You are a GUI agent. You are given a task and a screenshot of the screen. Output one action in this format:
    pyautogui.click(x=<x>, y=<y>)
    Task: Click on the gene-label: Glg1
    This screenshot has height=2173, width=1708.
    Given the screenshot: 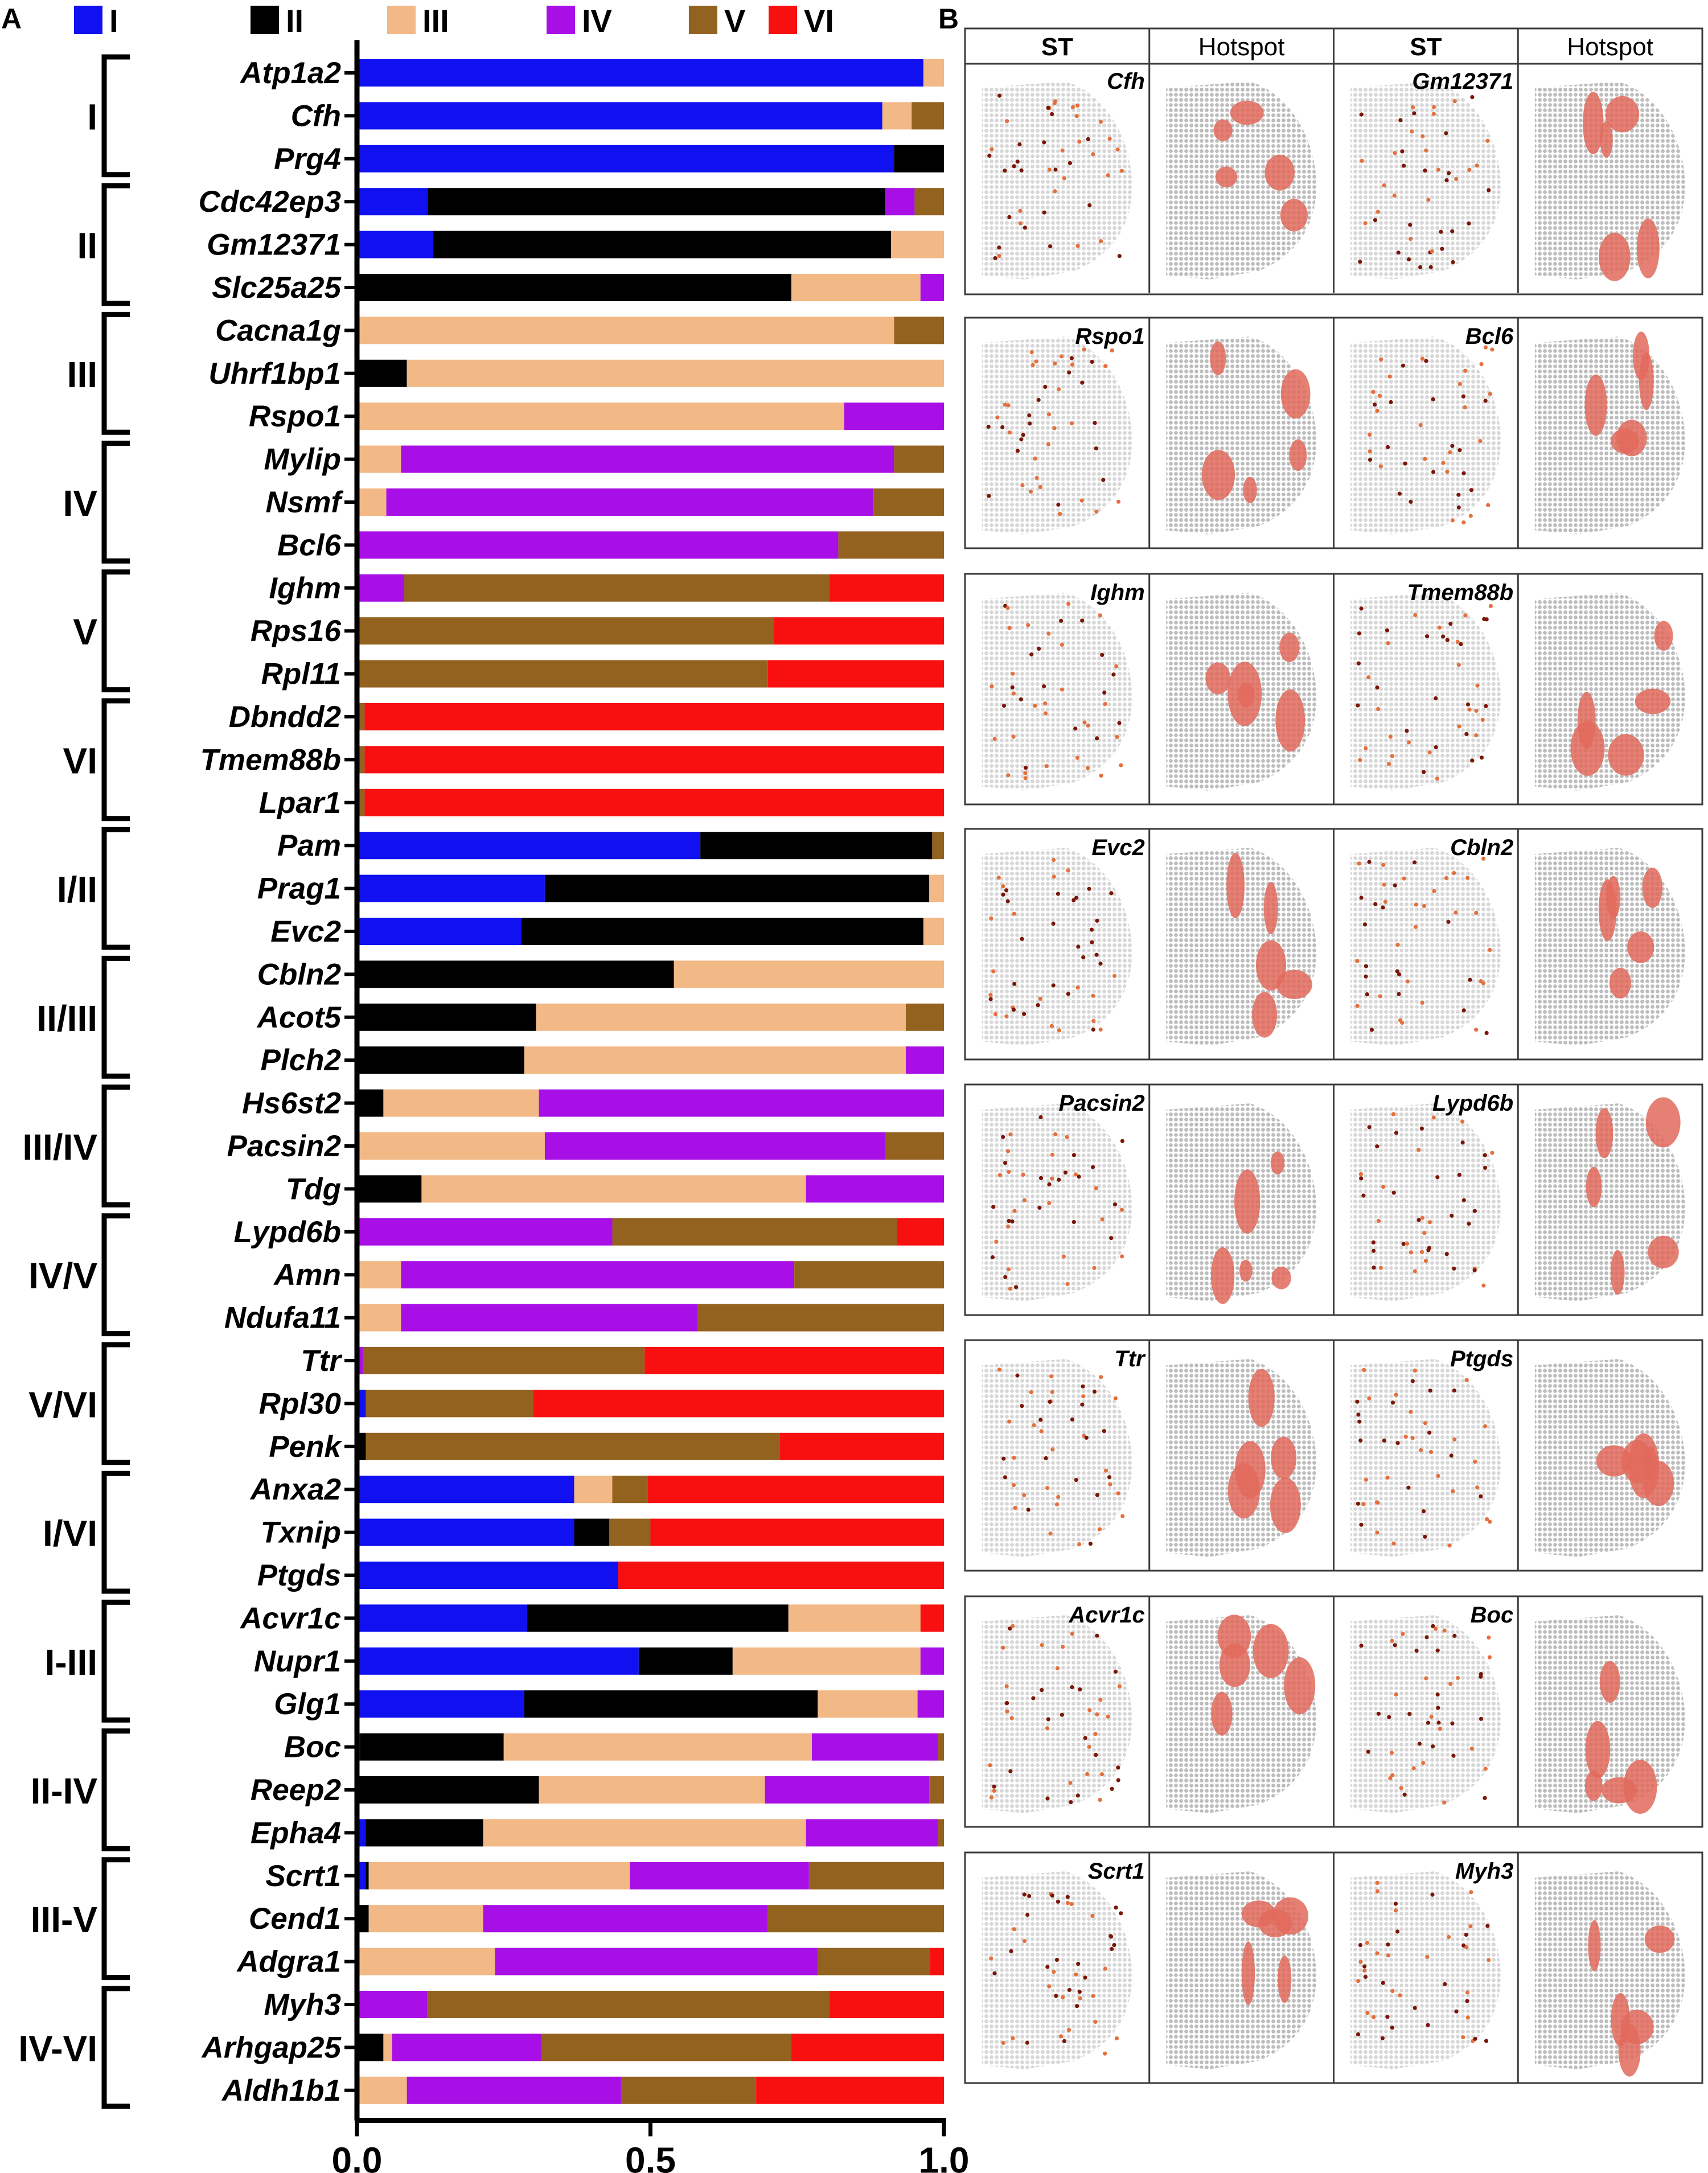 What is the action you would take?
    pyautogui.click(x=307, y=1704)
    